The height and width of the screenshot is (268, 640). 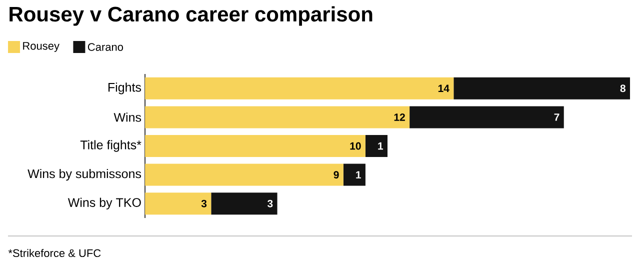 What do you see at coordinates (336, 175) in the screenshot?
I see `data-label: 9` at bounding box center [336, 175].